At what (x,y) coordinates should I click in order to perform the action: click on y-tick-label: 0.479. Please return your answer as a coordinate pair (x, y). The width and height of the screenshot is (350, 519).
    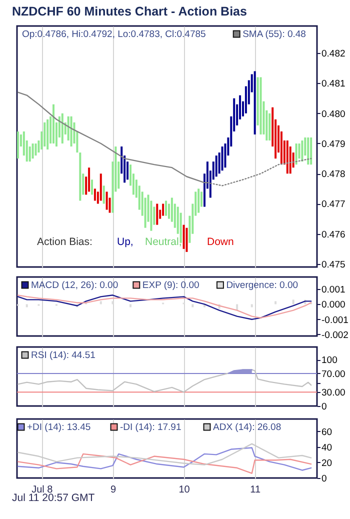
    Looking at the image, I should click on (334, 144).